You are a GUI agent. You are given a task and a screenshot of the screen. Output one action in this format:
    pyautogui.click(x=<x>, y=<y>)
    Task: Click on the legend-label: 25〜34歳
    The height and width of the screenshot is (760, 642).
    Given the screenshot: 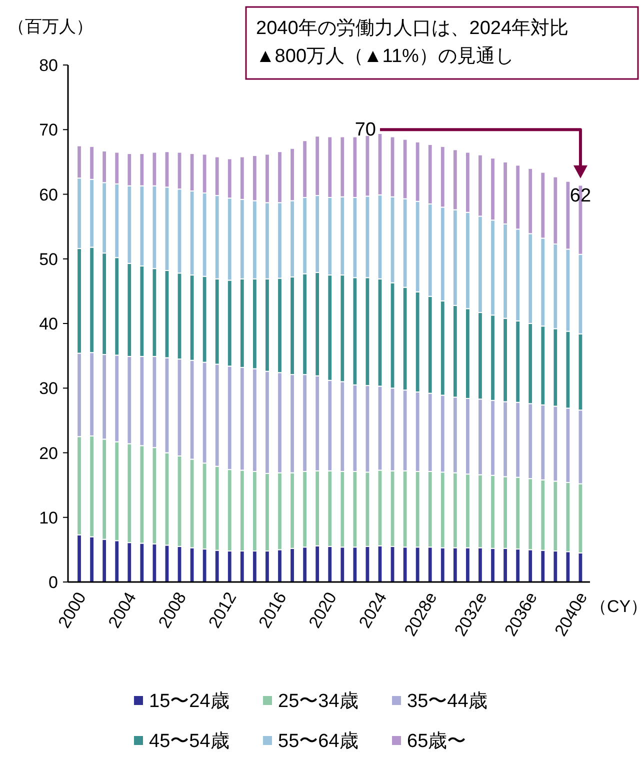 What is the action you would take?
    pyautogui.click(x=318, y=701)
    